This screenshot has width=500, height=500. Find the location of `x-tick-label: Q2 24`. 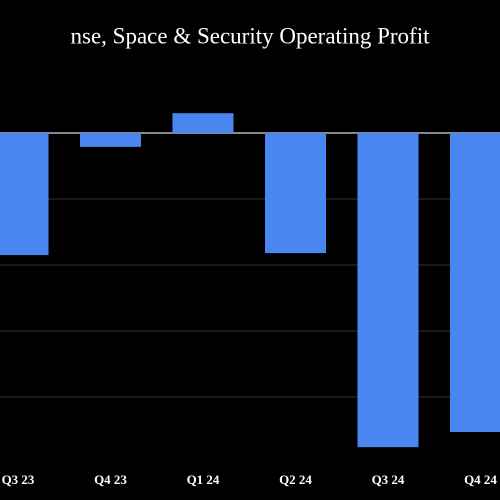

x-tick-label: Q2 24 is located at coordinates (295, 479).